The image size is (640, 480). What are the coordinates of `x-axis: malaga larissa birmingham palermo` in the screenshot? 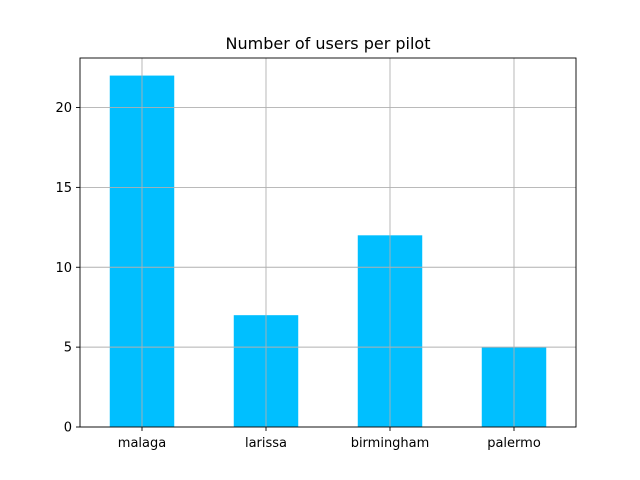 It's located at (329, 439).